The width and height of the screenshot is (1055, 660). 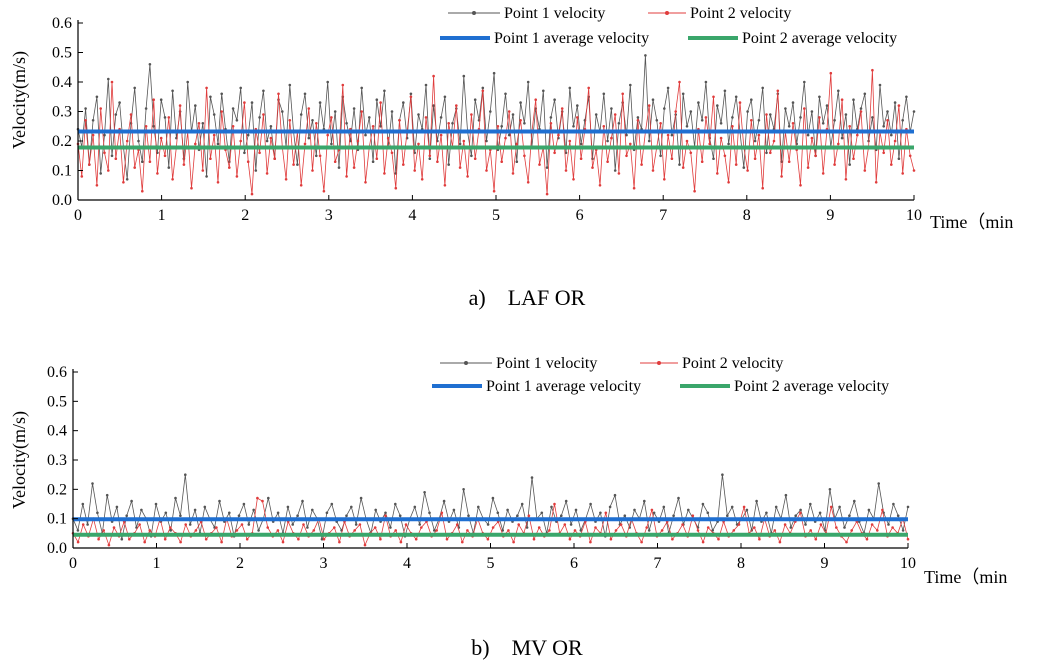 What do you see at coordinates (563, 386) in the screenshot?
I see `legend-label: Point 1 average velocity` at bounding box center [563, 386].